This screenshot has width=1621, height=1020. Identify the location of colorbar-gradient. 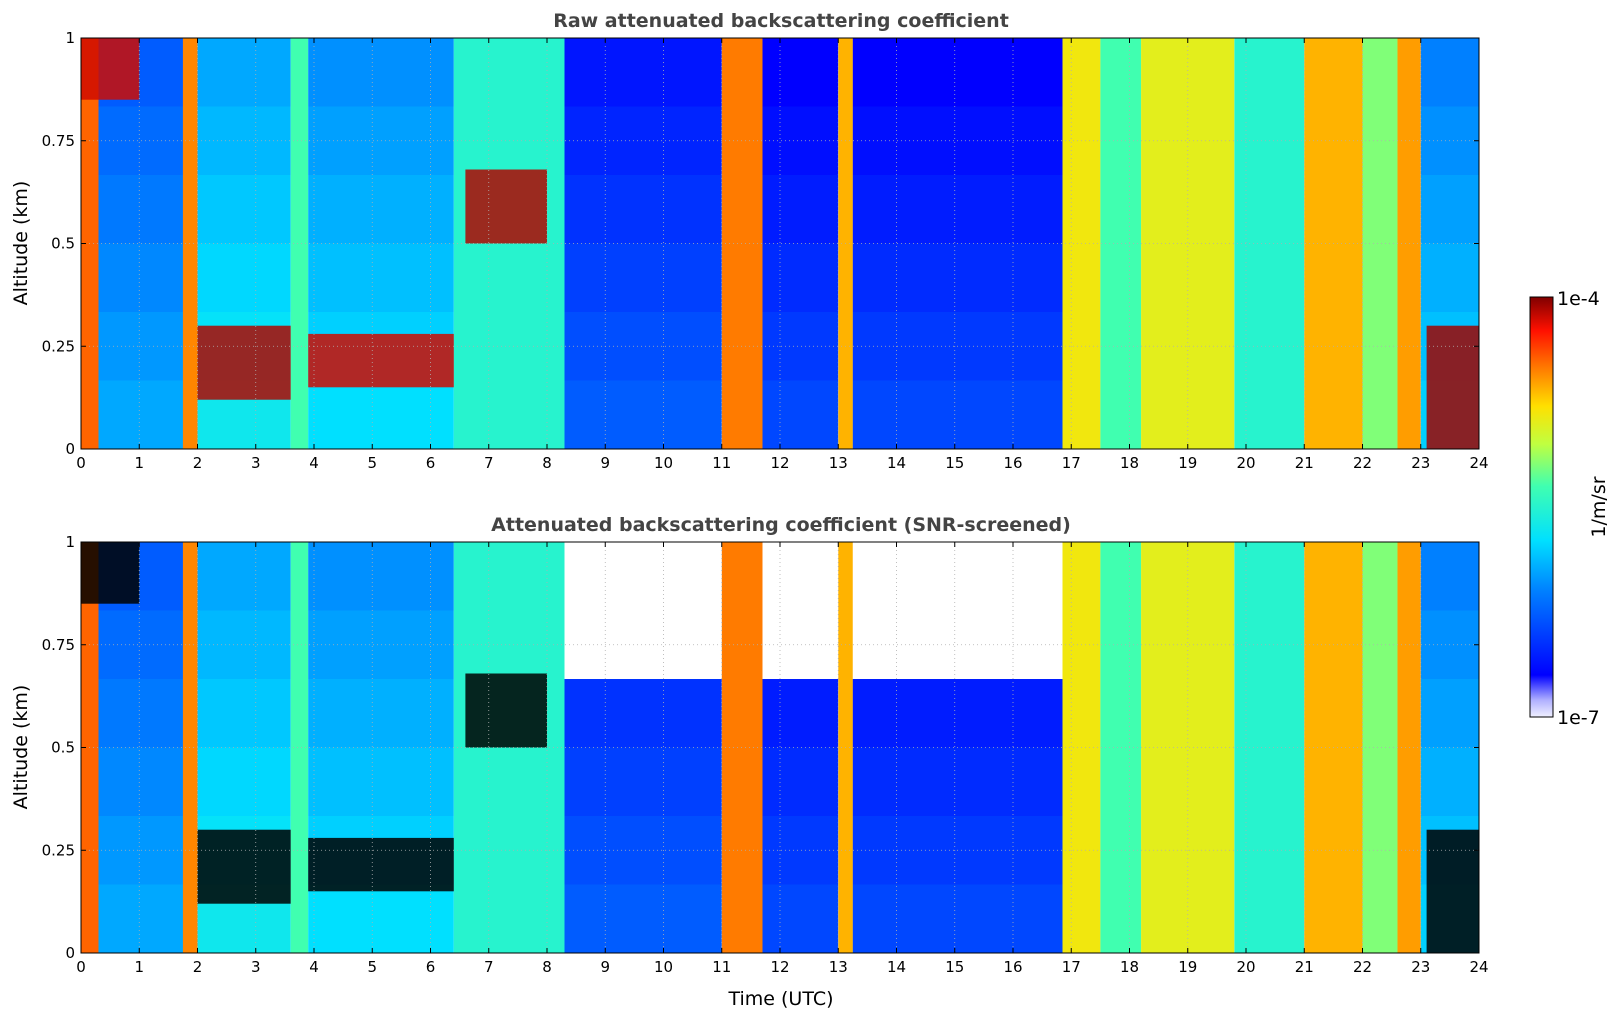
(1541, 507).